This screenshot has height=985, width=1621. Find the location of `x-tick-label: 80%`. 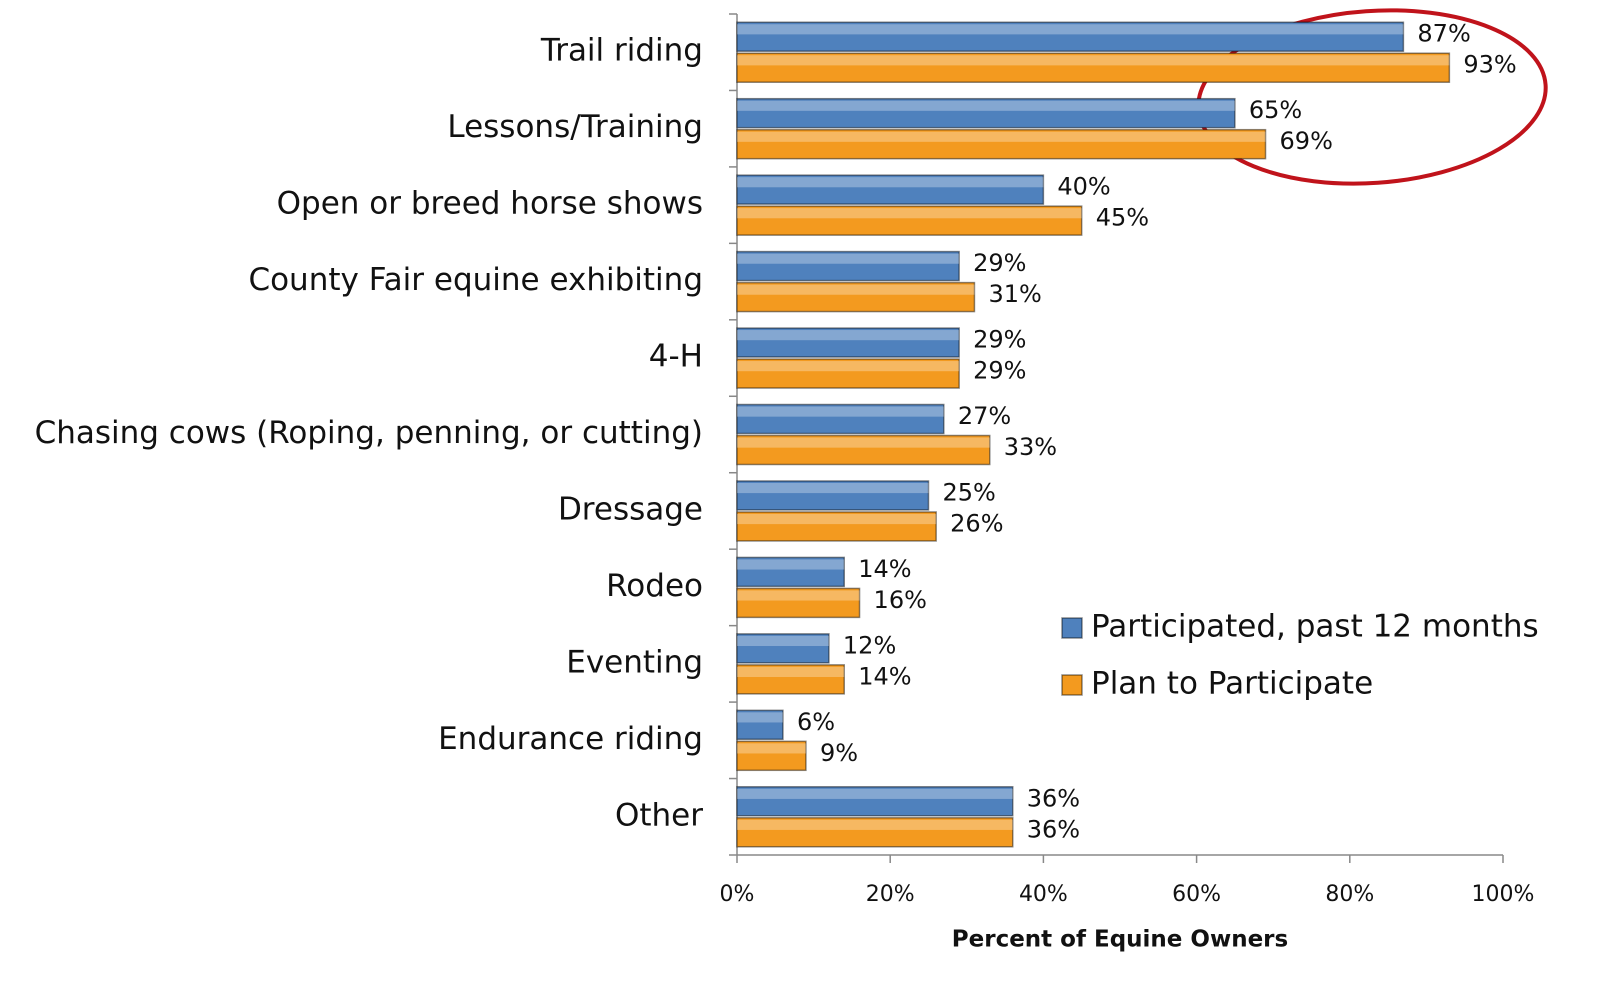

x-tick-label: 80% is located at coordinates (1349, 894).